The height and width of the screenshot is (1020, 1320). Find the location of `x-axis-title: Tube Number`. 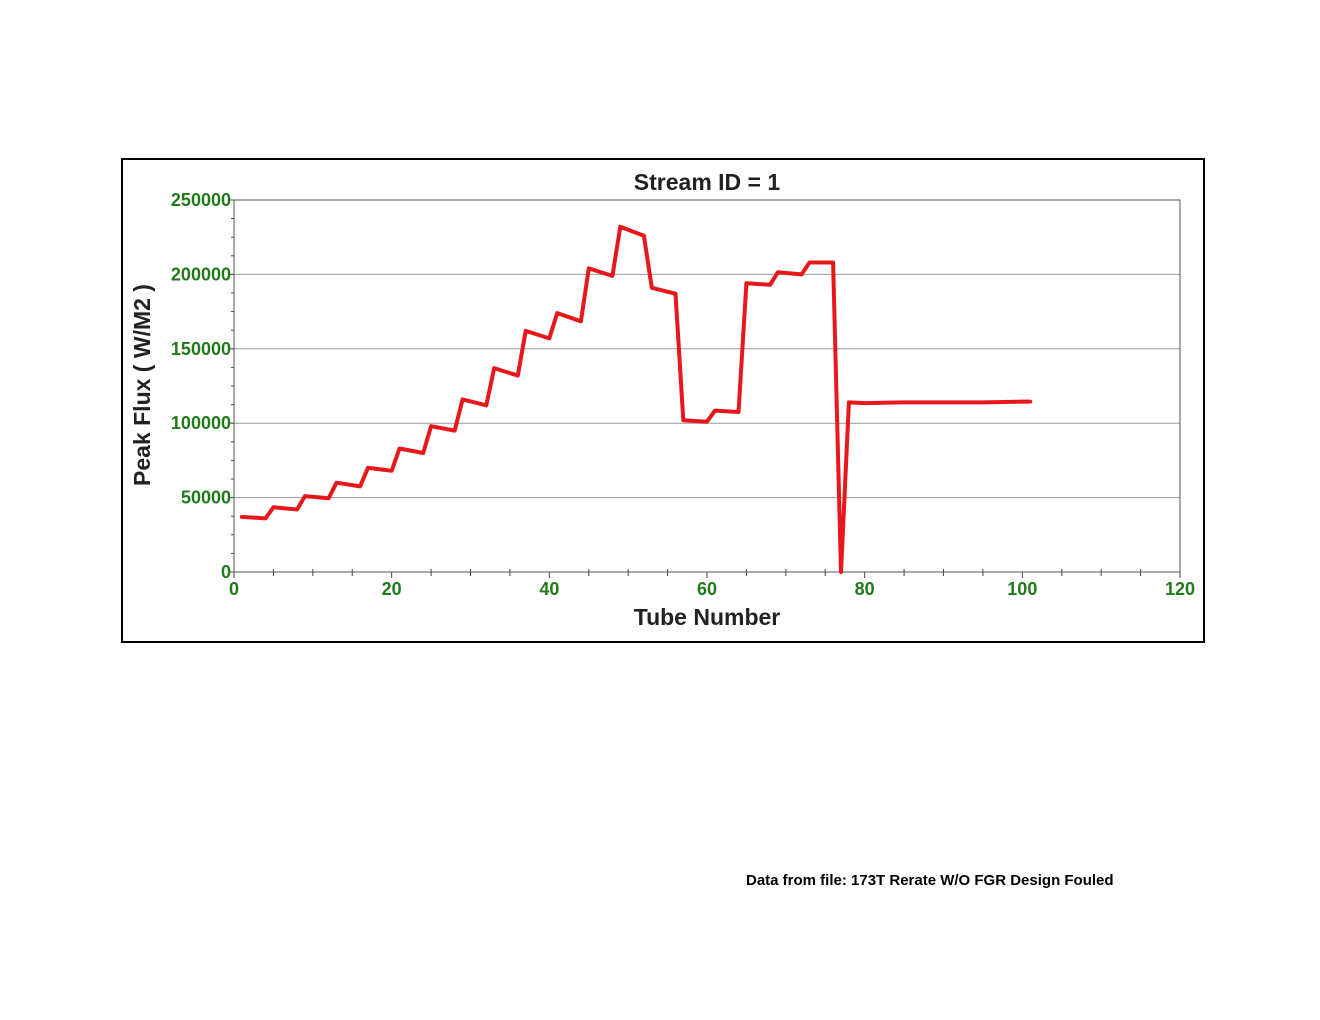

x-axis-title: Tube Number is located at coordinates (707, 617).